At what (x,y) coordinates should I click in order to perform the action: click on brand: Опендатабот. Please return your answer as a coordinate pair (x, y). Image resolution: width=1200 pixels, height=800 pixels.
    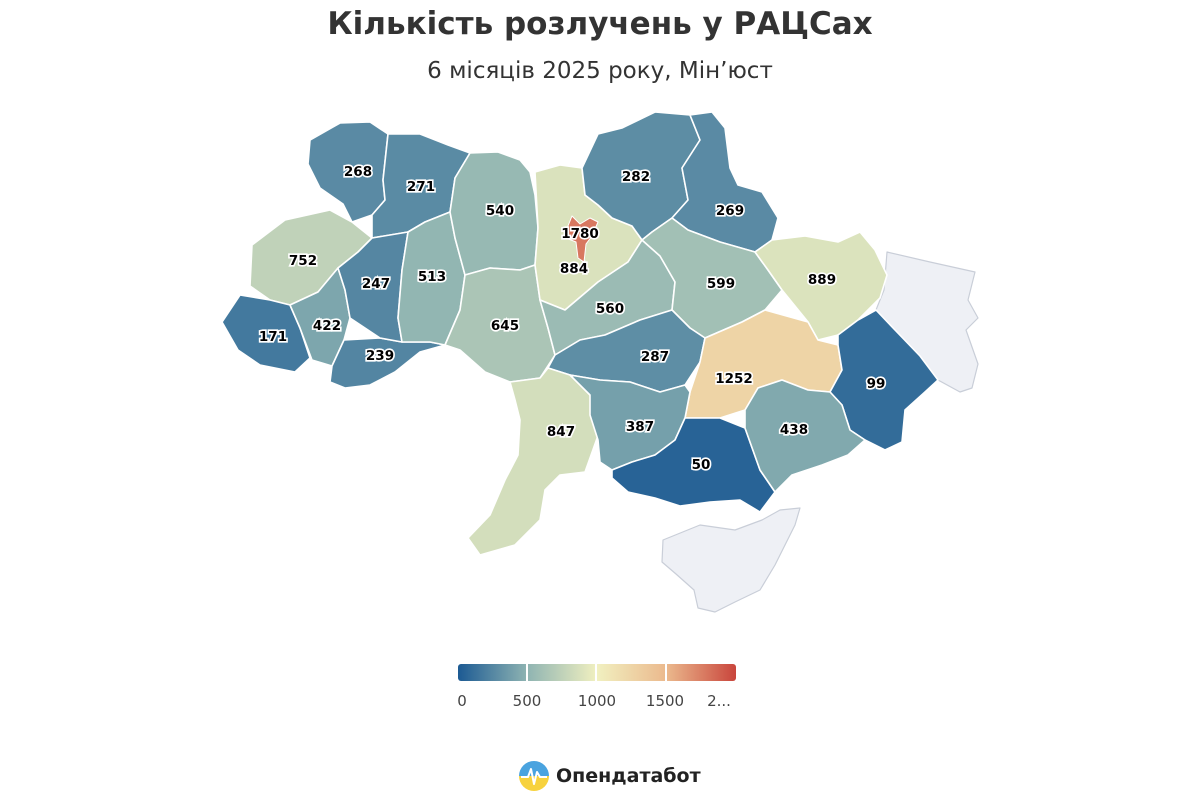
    Looking at the image, I should click on (609, 776).